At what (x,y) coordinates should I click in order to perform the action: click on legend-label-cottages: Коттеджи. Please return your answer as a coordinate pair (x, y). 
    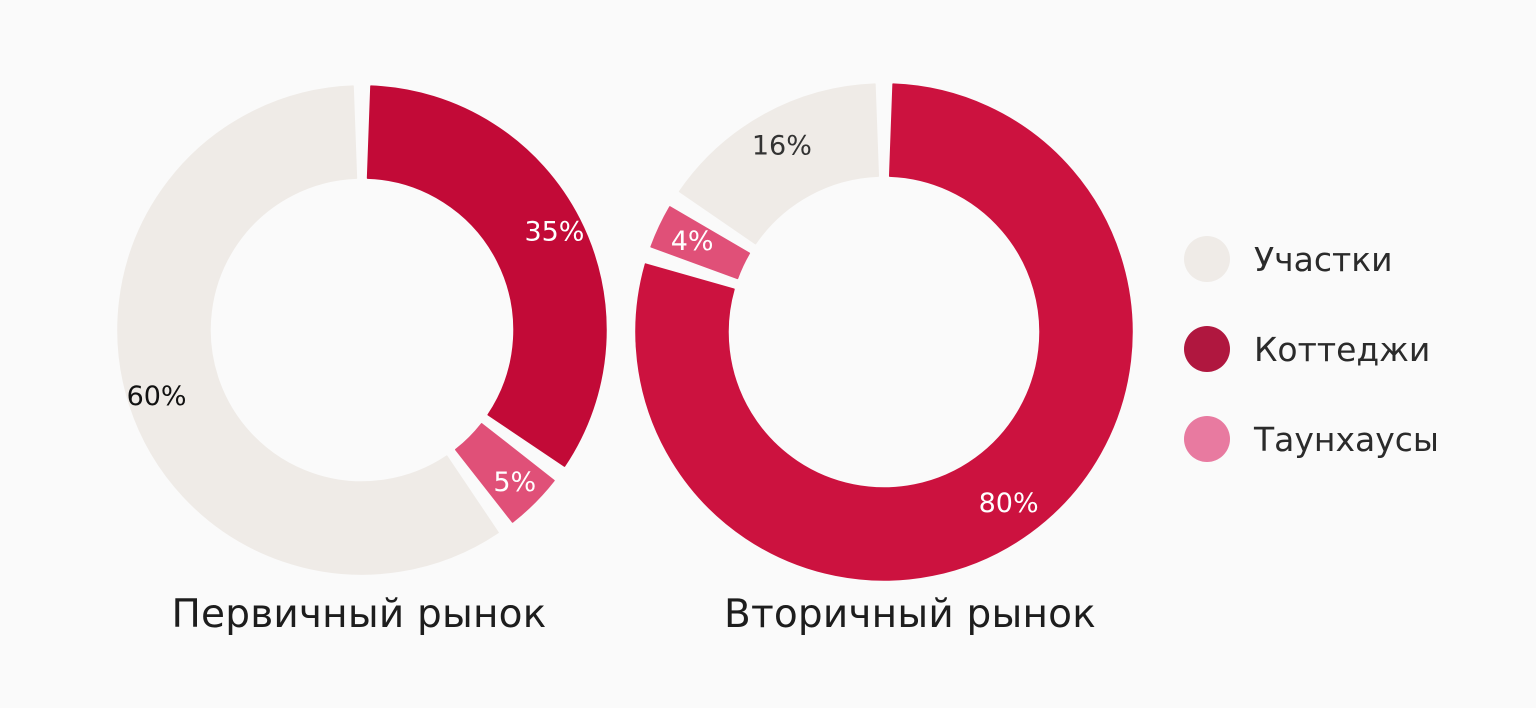
    Looking at the image, I should click on (1342, 349).